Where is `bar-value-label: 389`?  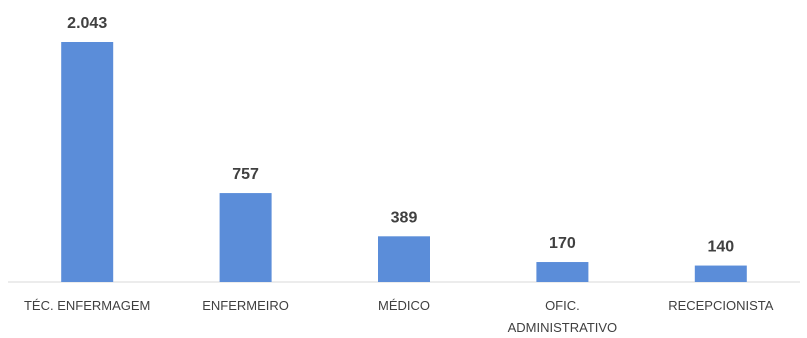
bar-value-label: 389 is located at coordinates (404, 217).